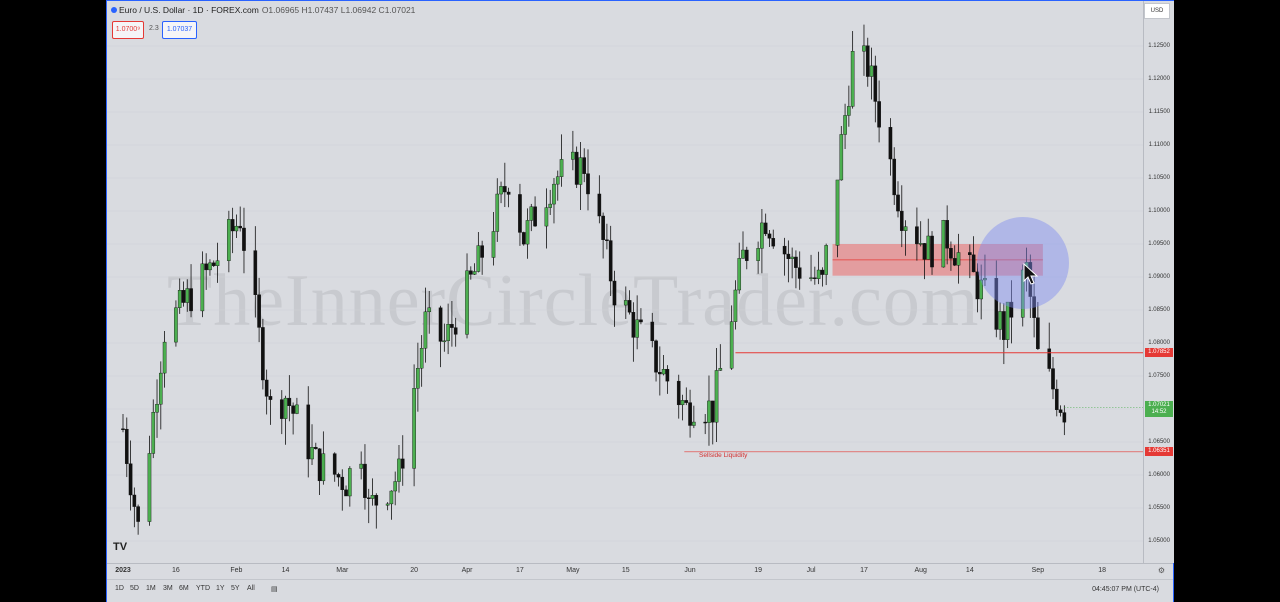 The image size is (1280, 602). I want to click on symbol-logo-icon, so click(114, 10).